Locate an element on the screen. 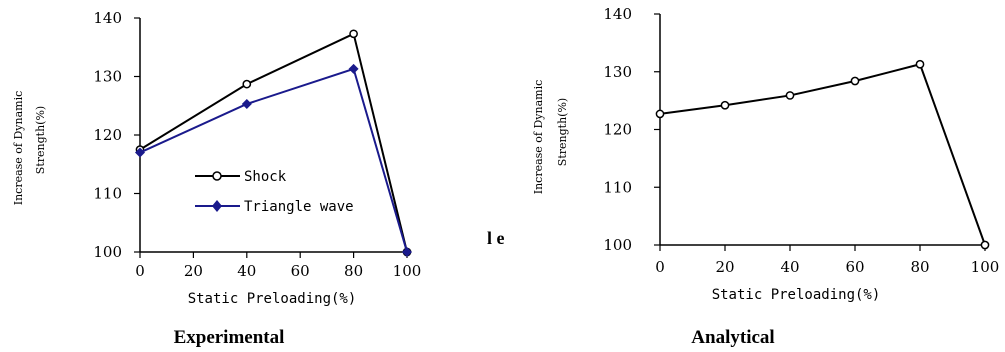 The width and height of the screenshot is (1005, 352). legend-marker-shock is located at coordinates (217, 176).